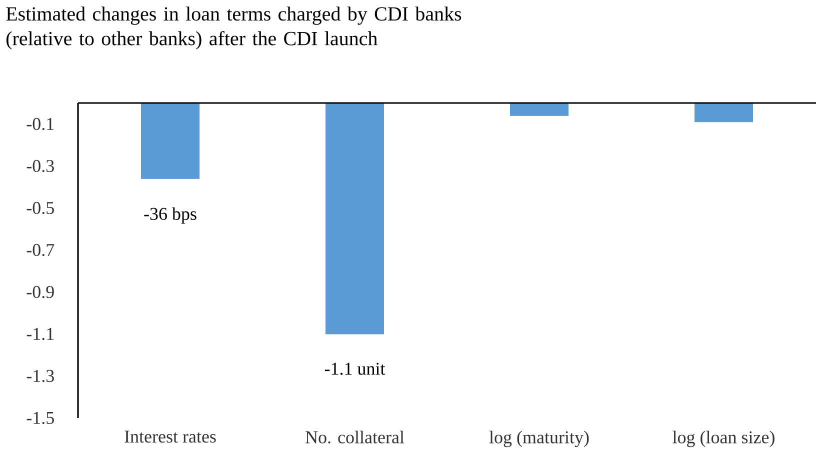 This screenshot has width=816, height=469. Describe the element at coordinates (170, 436) in the screenshot. I see `x-tick-label: Interest rates` at that location.